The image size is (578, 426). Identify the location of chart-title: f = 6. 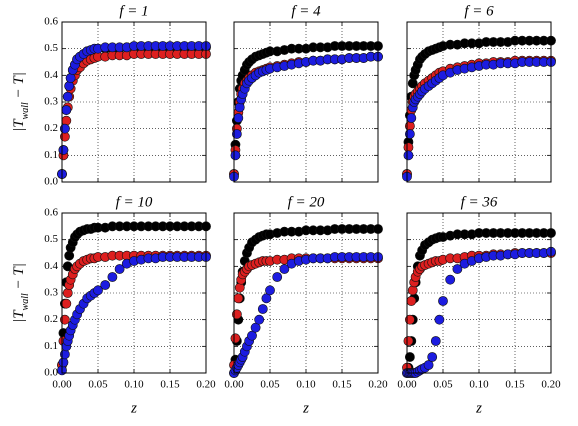
(479, 11).